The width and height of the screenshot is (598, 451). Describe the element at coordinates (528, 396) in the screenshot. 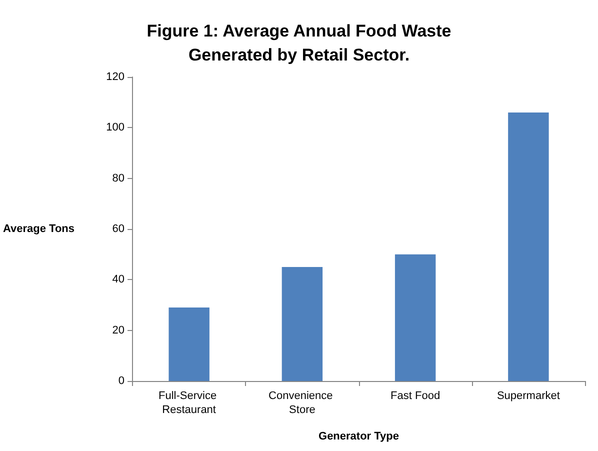

I see `x-tick-label: Supermarket` at that location.